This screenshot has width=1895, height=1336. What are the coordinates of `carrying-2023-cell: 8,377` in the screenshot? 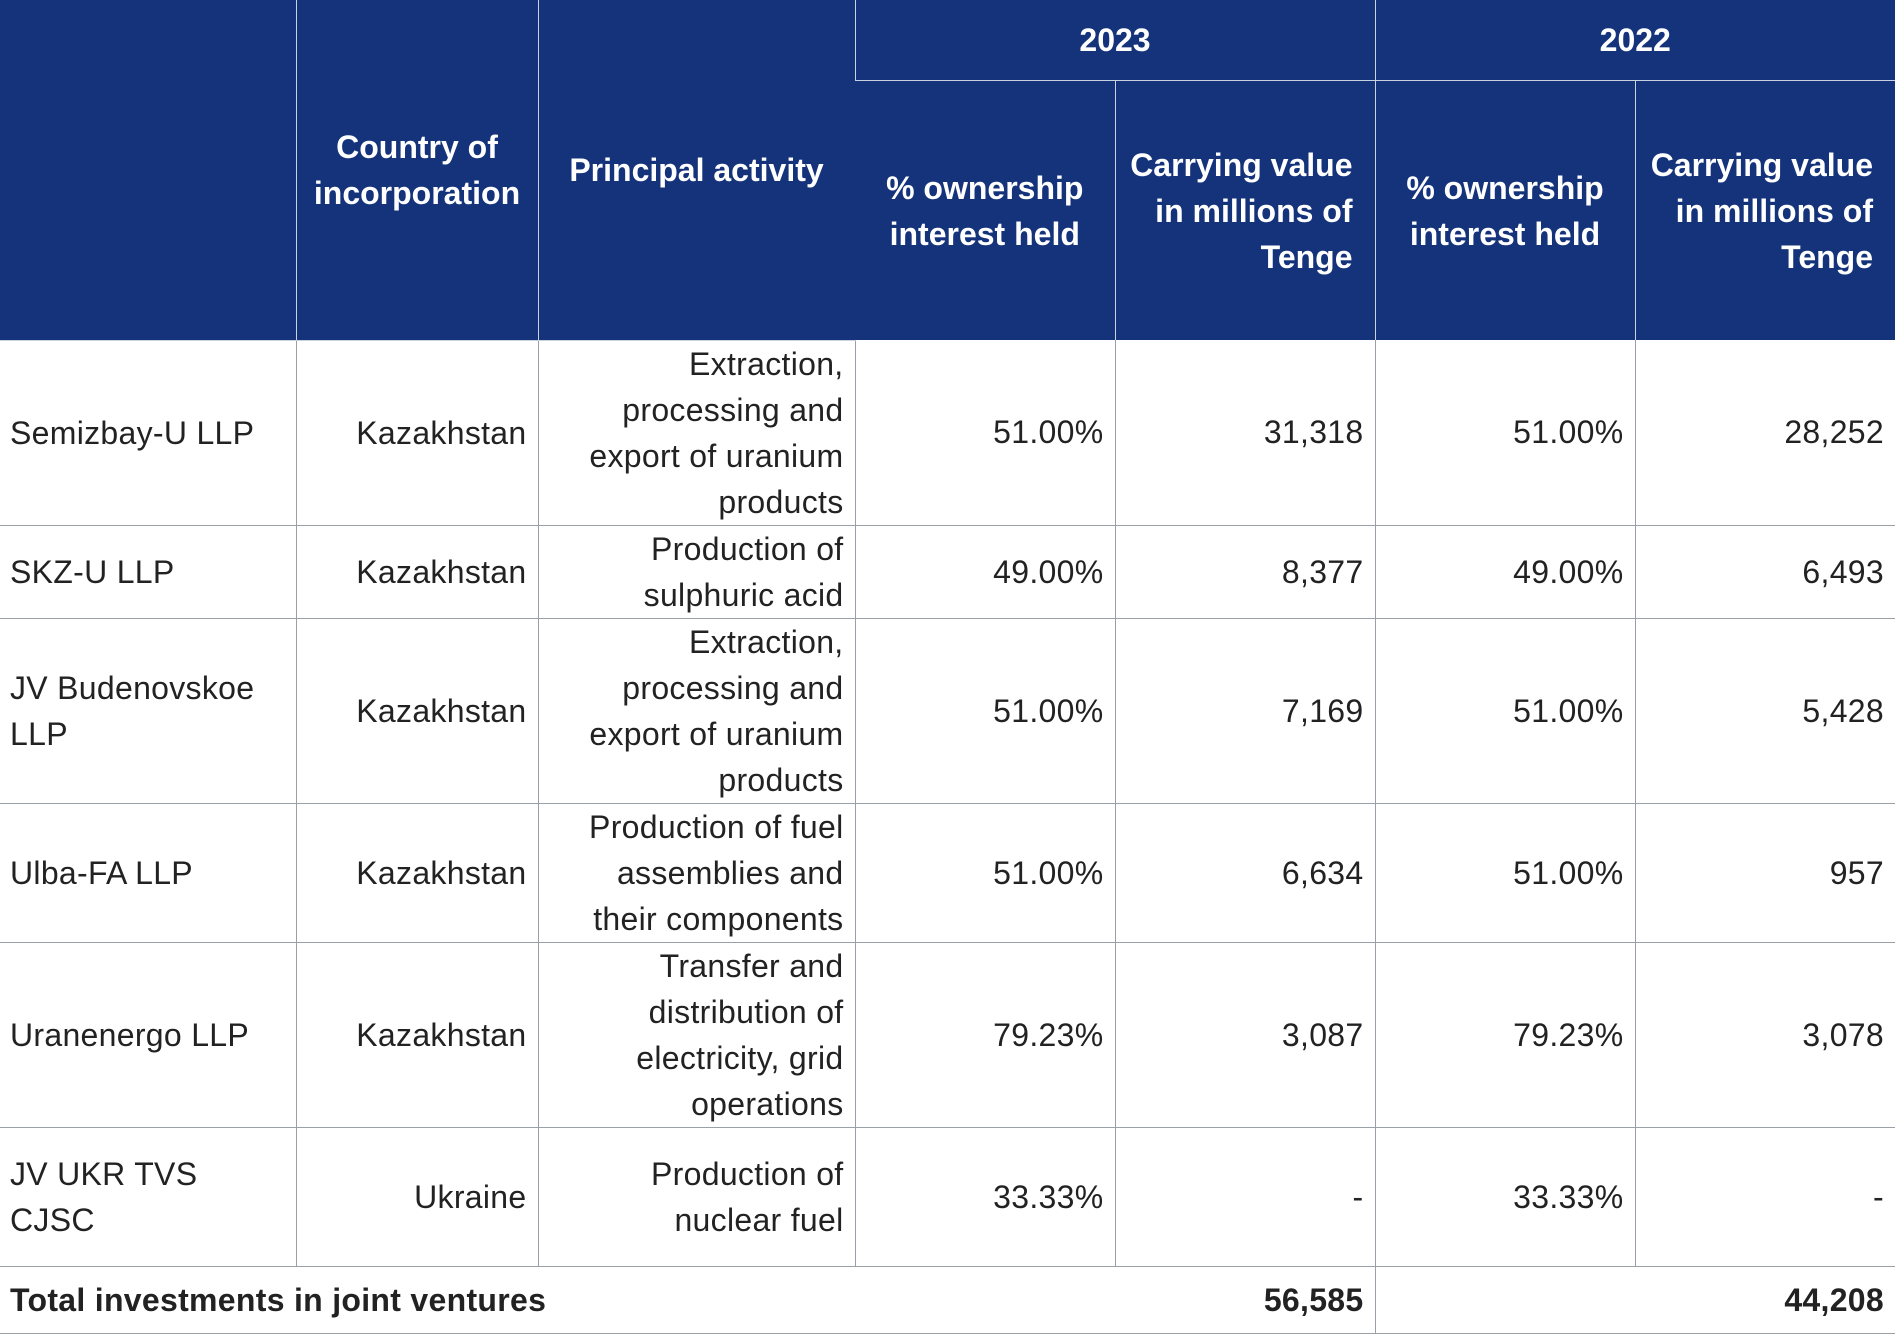 It's located at (1244, 572).